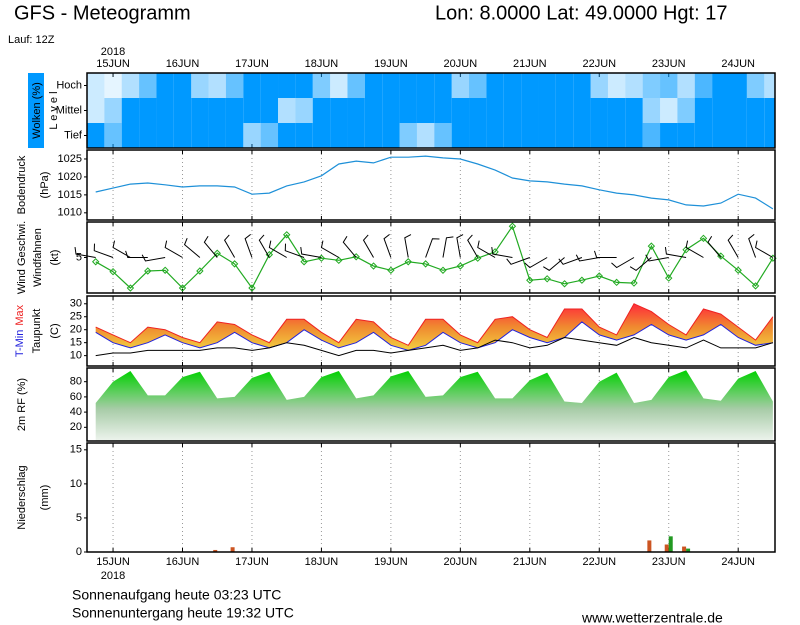 The width and height of the screenshot is (800, 625). What do you see at coordinates (76, 450) in the screenshot?
I see `y-tick-label: 15` at bounding box center [76, 450].